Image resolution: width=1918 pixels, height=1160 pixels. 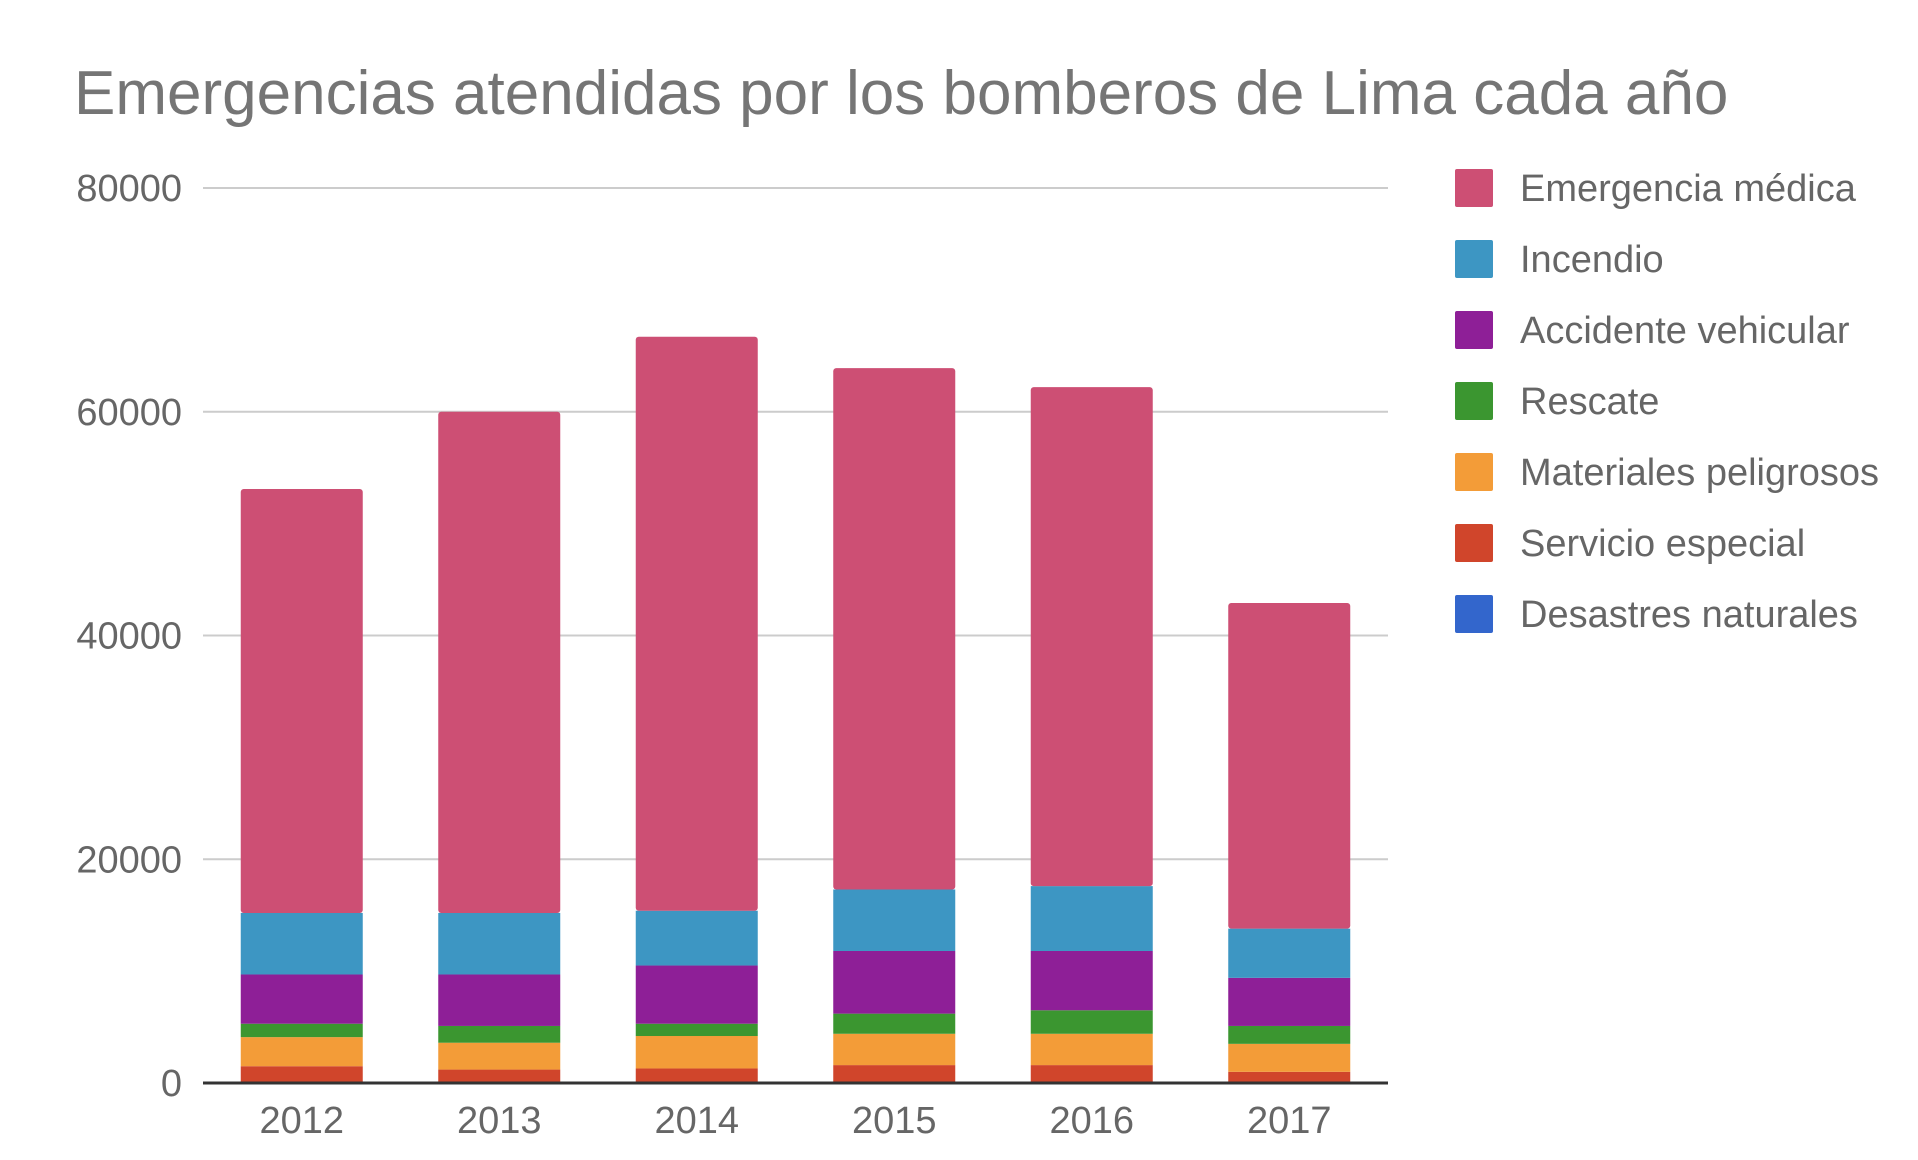 What do you see at coordinates (696, 1121) in the screenshot?
I see `x-tick-label: 2014` at bounding box center [696, 1121].